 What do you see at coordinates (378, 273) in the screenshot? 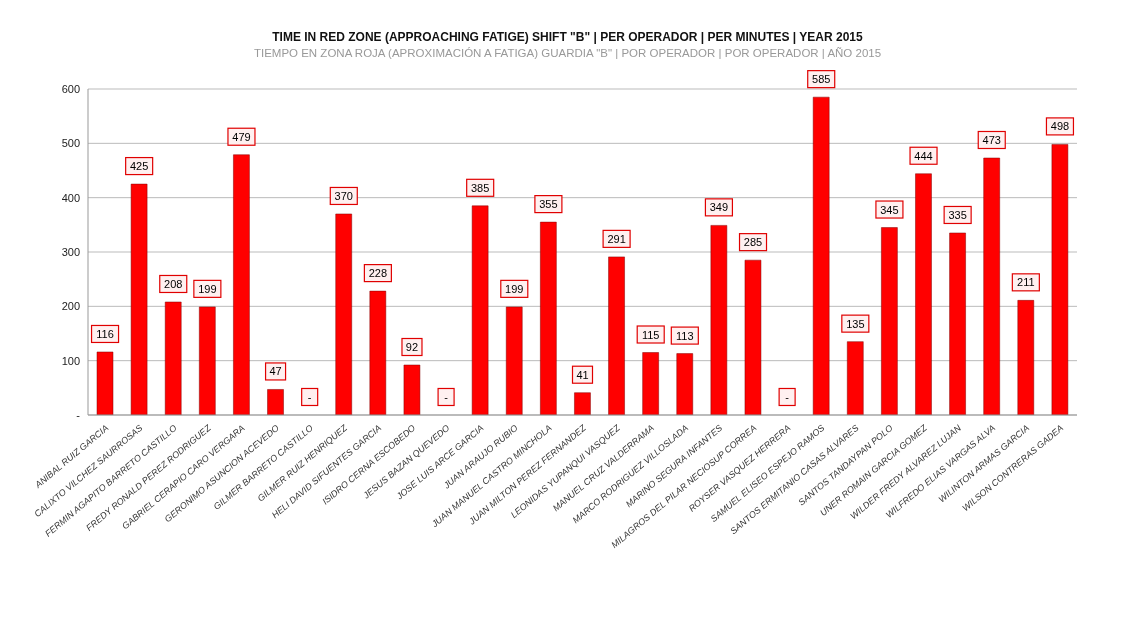
I see `data-label: 228` at bounding box center [378, 273].